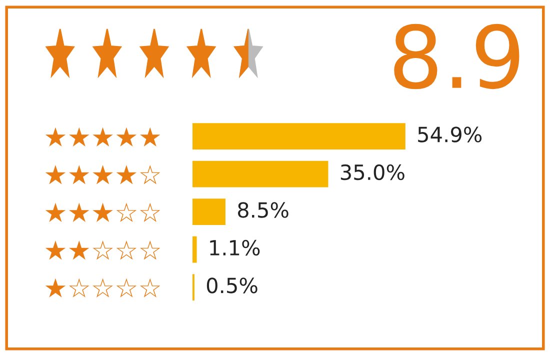 The height and width of the screenshot is (356, 550). Describe the element at coordinates (102, 136) in the screenshot. I see `y-tick-label: ★★★★★` at that location.